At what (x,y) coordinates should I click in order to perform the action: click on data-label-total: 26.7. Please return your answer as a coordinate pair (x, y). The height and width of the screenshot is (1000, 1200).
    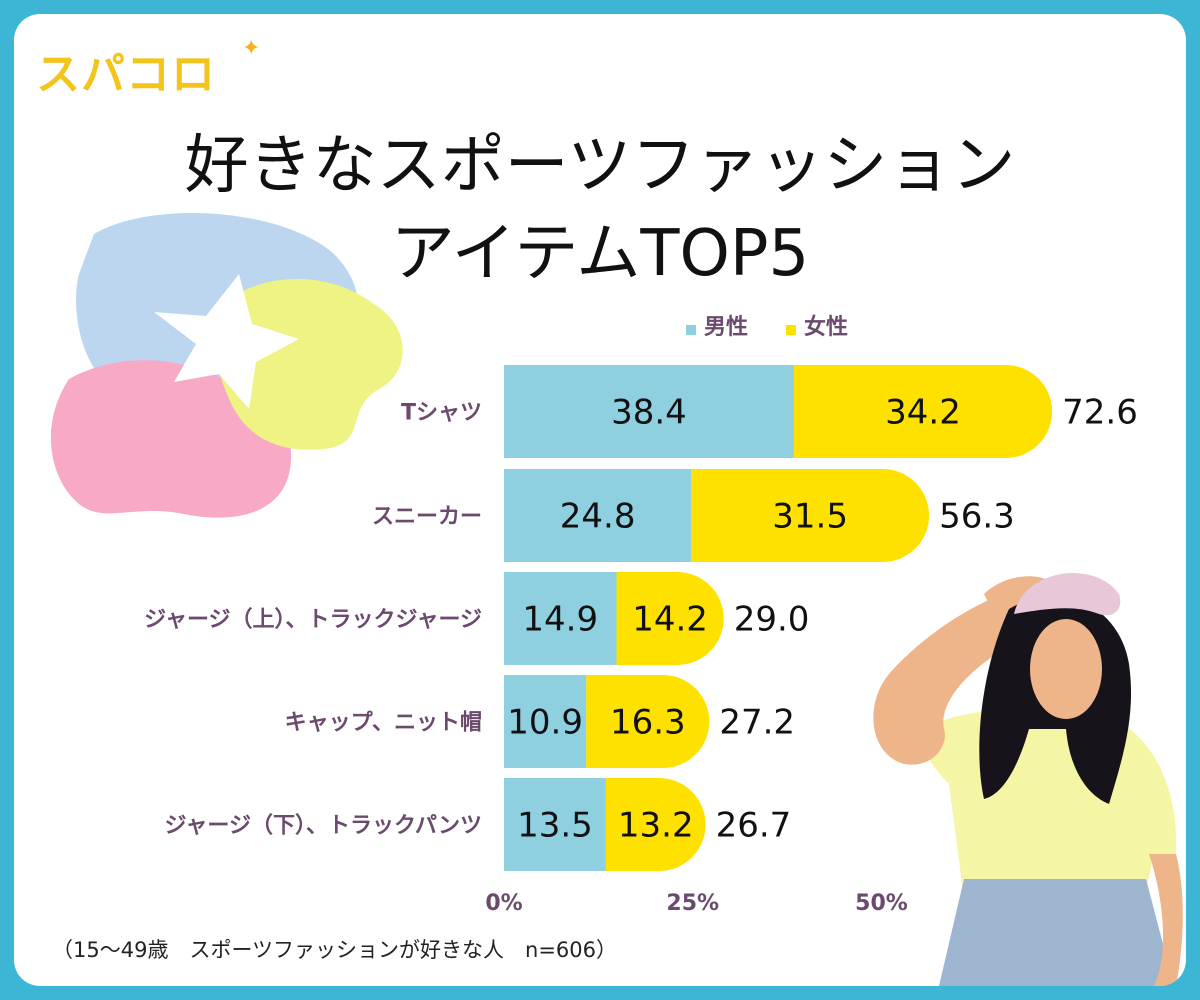
    Looking at the image, I should click on (754, 826).